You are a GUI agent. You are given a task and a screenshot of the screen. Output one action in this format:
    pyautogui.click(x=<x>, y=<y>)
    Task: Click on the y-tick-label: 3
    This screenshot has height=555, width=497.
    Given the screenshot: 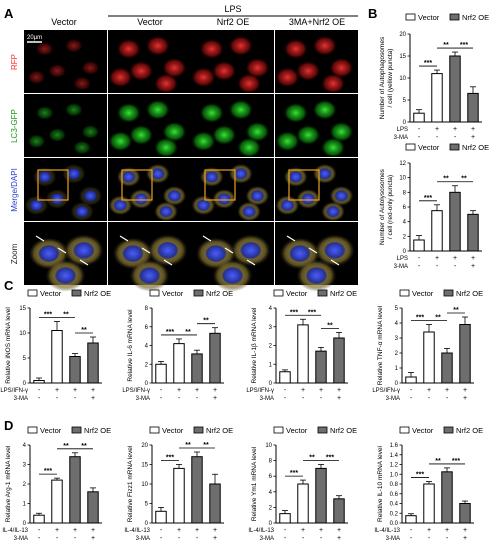 What is the action you would take?
    pyautogui.click(x=271, y=328)
    